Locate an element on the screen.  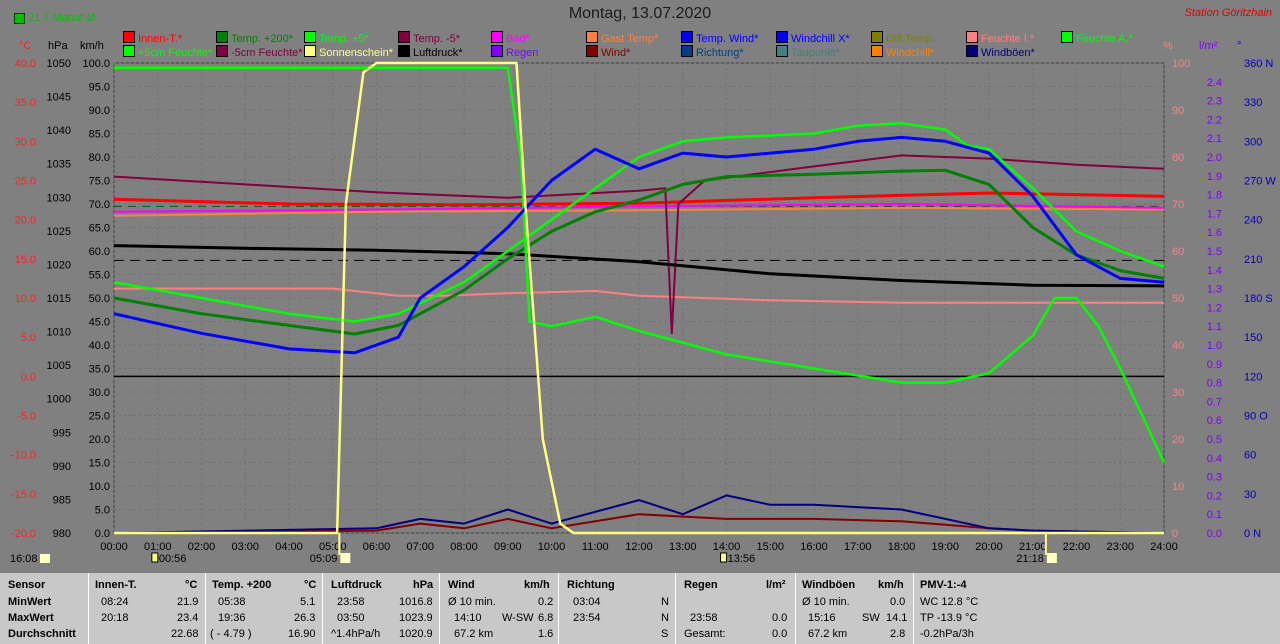
legend-item: +5cm Feuchte* is located at coordinates (167, 52).